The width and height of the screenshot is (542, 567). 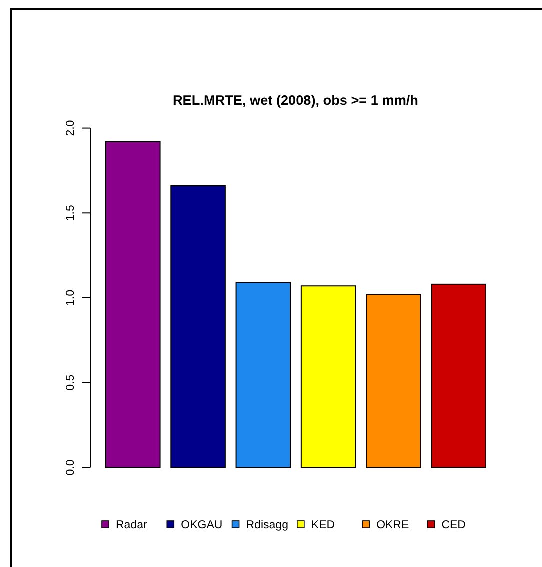 I want to click on chart-title: REL.MRTE, wet (2008), obs >= 1 mm/h, so click(x=295, y=100).